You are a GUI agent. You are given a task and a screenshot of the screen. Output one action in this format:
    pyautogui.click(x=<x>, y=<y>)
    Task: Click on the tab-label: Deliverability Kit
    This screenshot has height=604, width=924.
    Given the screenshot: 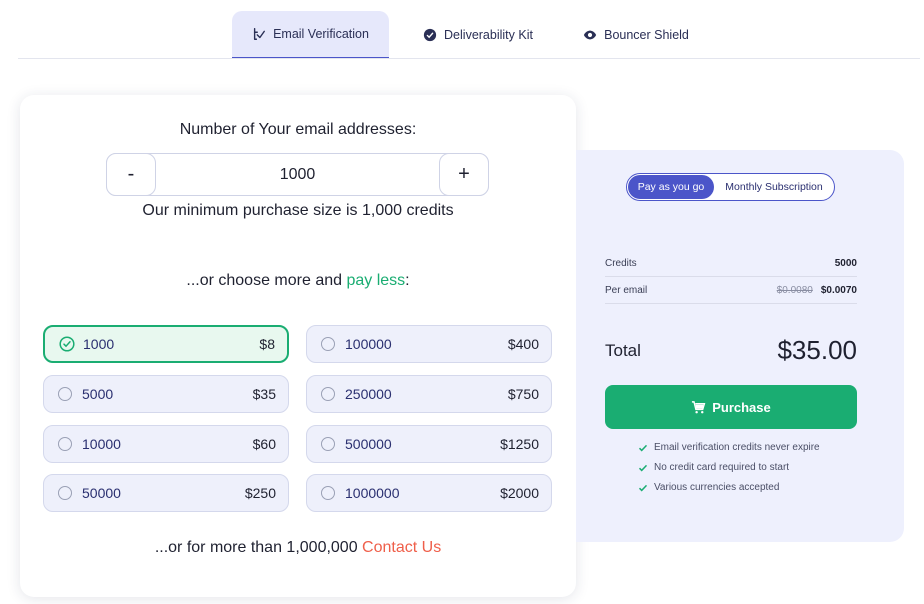 What is the action you would take?
    pyautogui.click(x=488, y=35)
    